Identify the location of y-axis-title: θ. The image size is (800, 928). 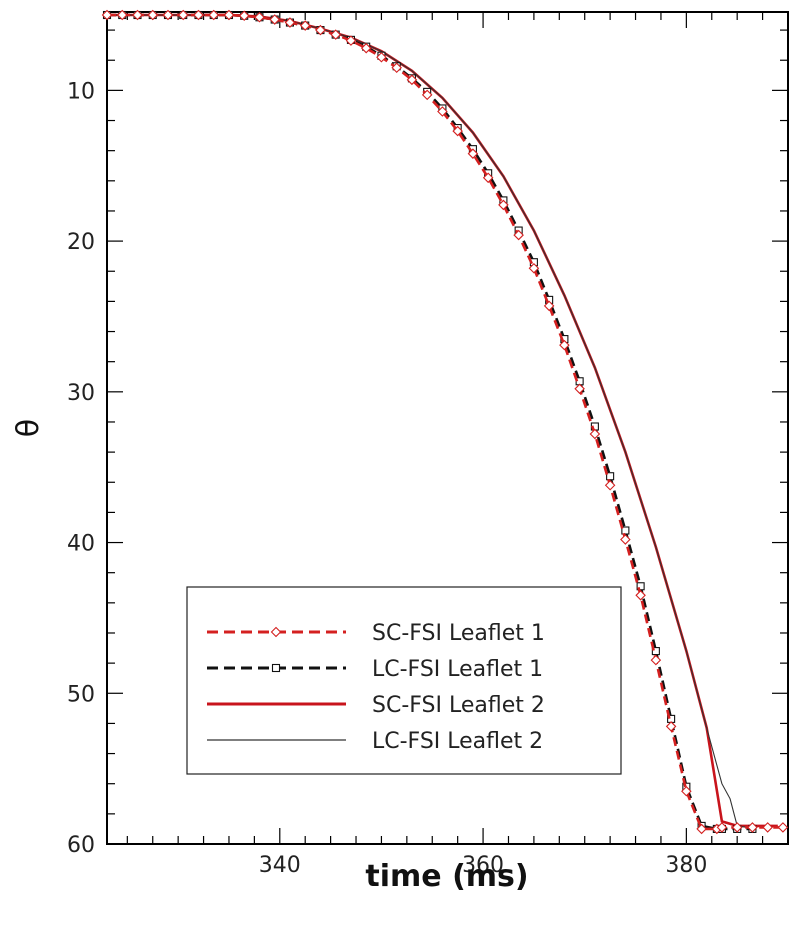
(28, 428).